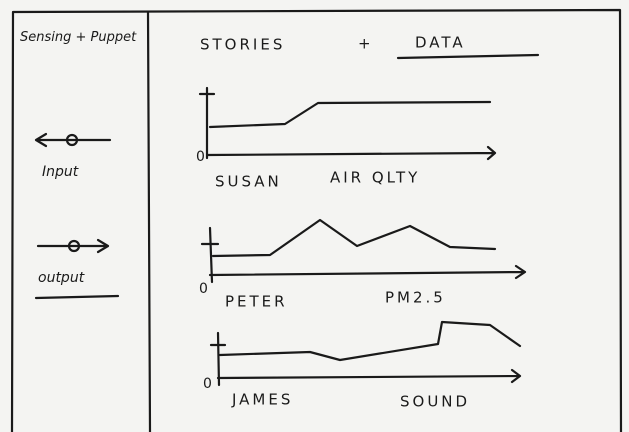  I want to click on sidebar-title-box: Sensing + Puppet, so click(78, 37).